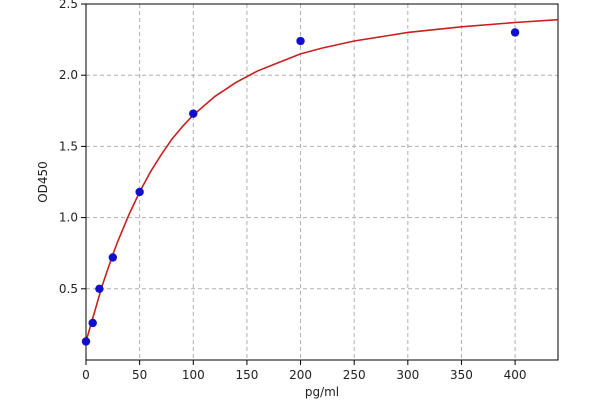  I want to click on y-axis-label: OD450, so click(43, 182).